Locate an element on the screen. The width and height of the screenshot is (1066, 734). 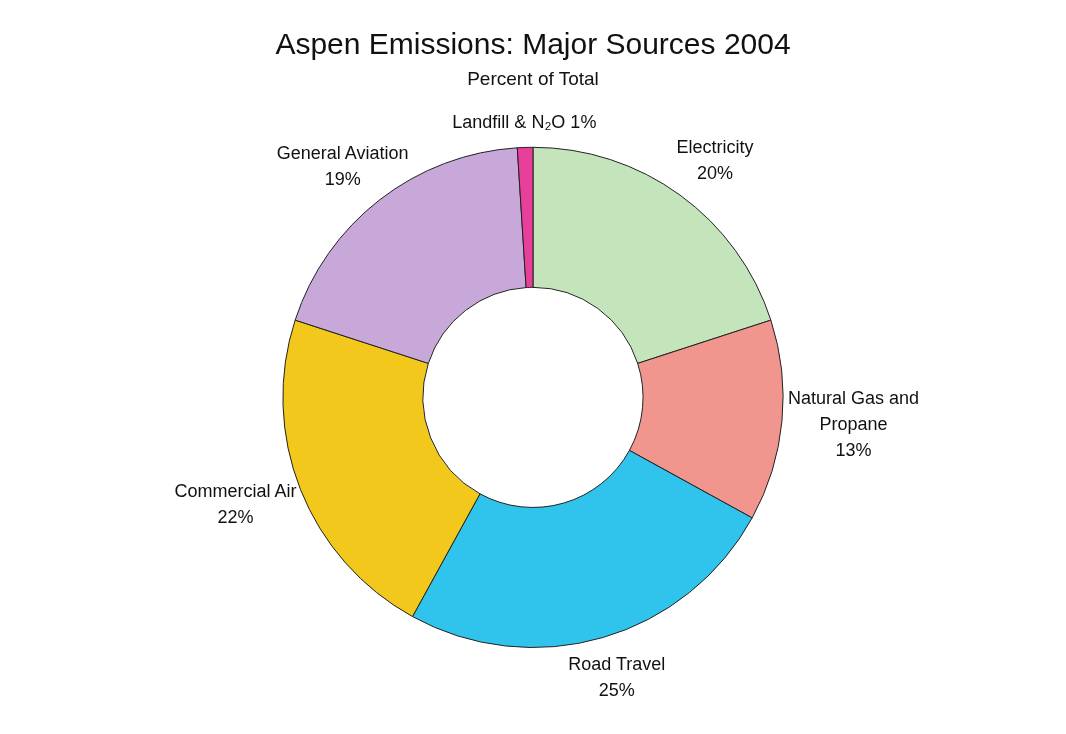
data-label: 19% is located at coordinates (342, 178).